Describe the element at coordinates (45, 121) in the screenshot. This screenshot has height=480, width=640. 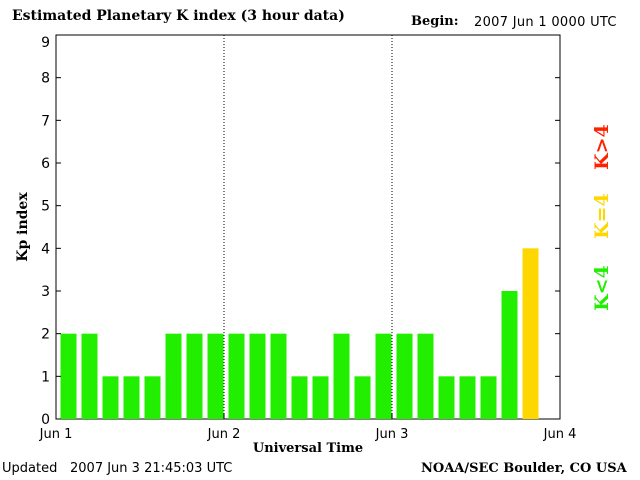
I see `y-tick-label: 7` at that location.